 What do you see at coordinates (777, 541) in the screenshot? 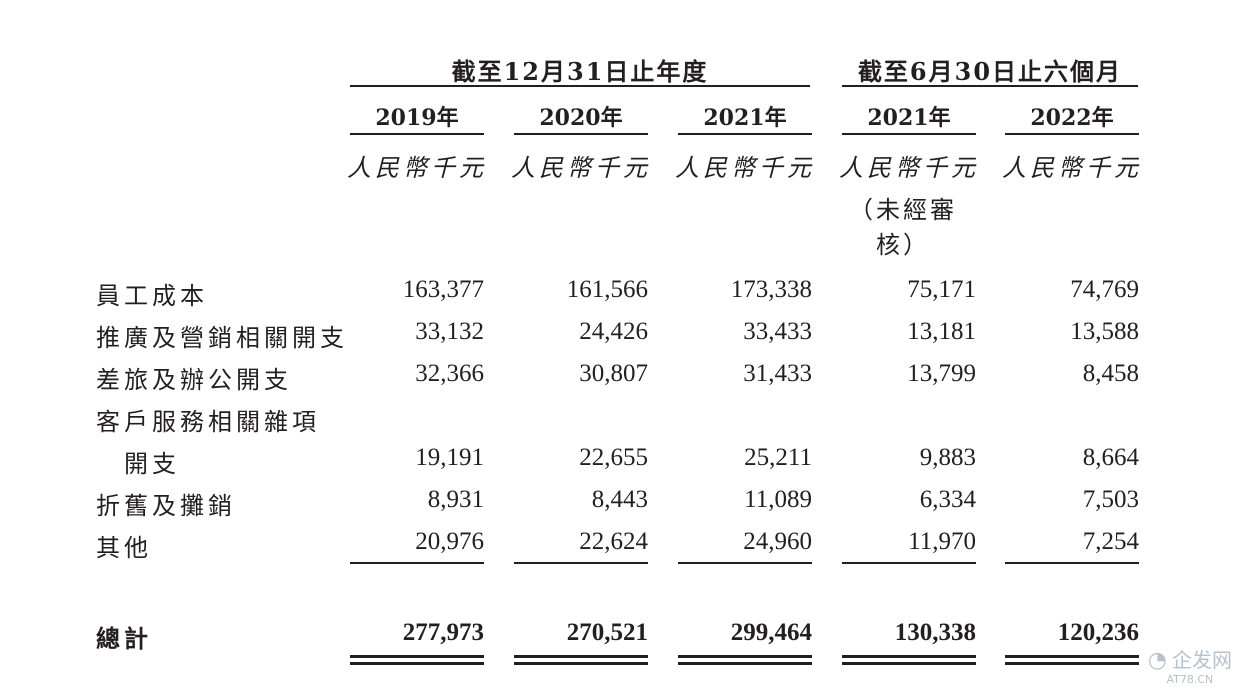
I see `table-cell: 24,960` at bounding box center [777, 541].